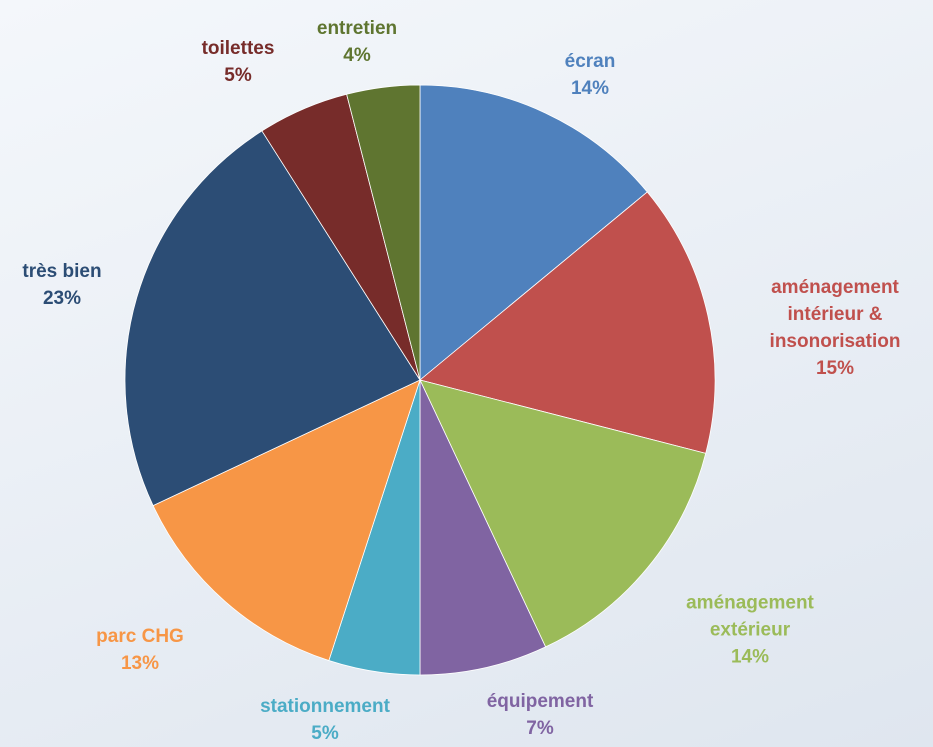 The height and width of the screenshot is (747, 933). I want to click on percent-label: 7%, so click(540, 728).